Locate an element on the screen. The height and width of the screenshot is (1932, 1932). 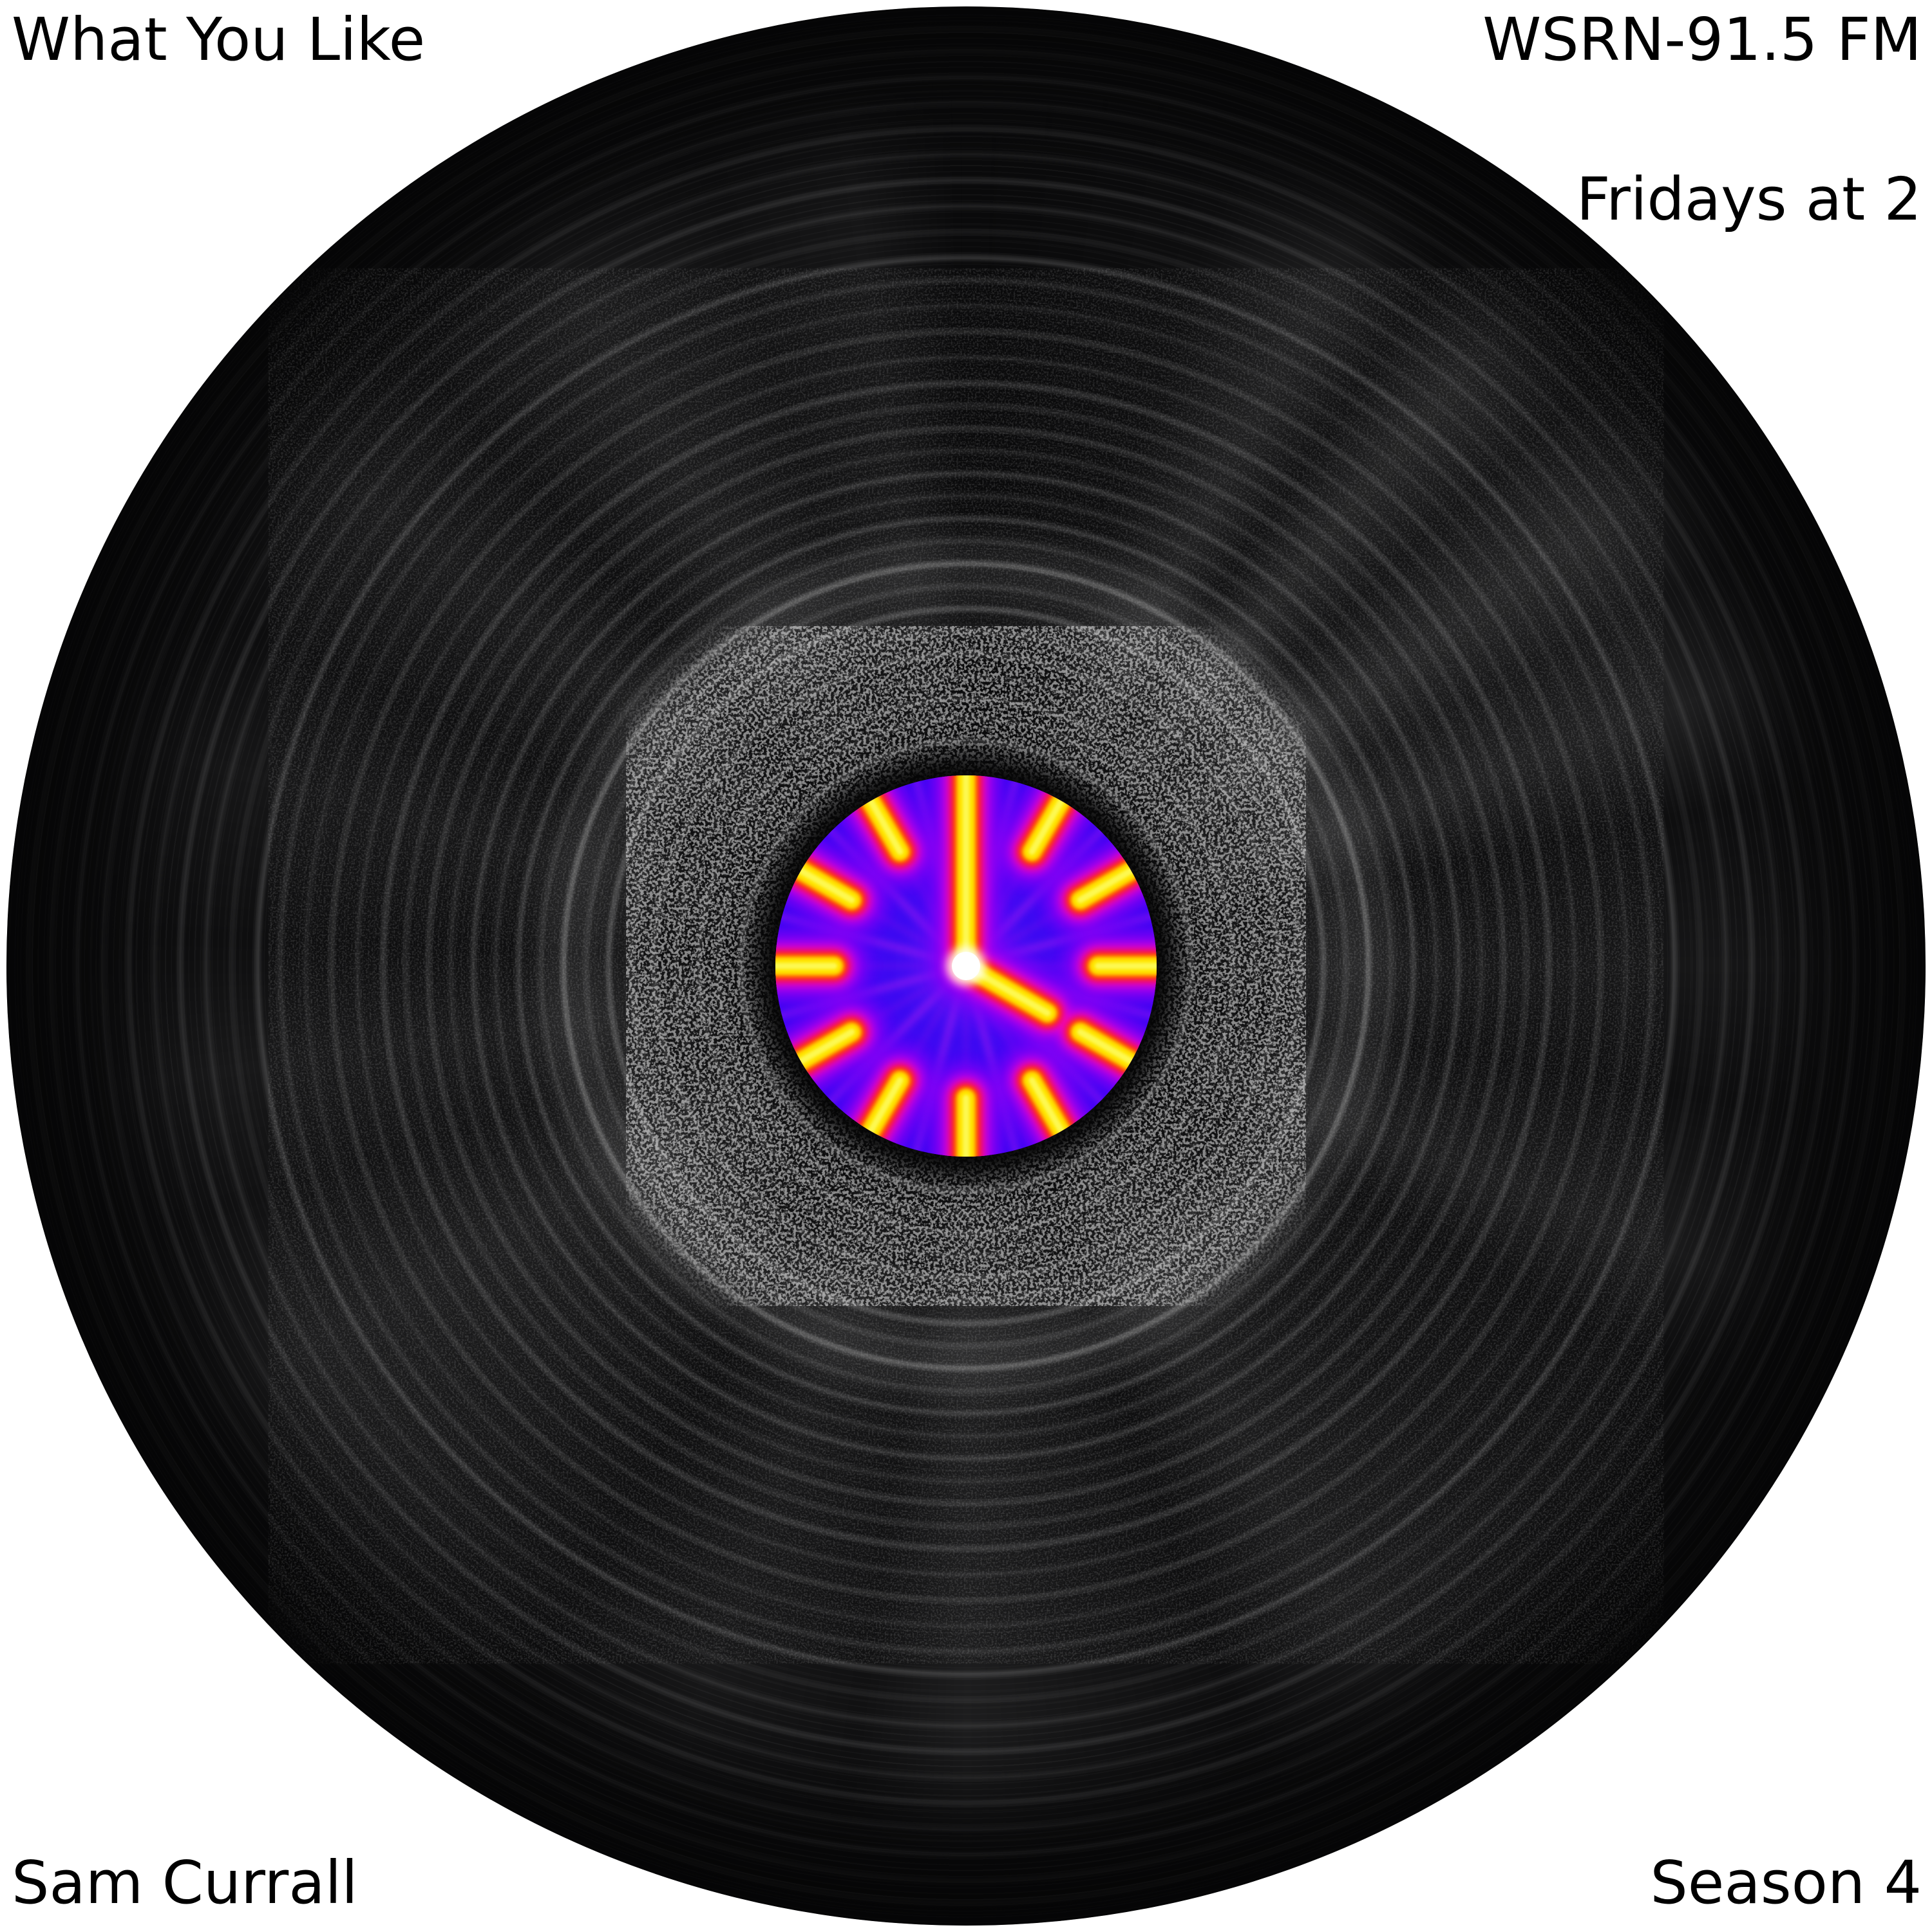
spindle-hub is located at coordinates (966, 966).